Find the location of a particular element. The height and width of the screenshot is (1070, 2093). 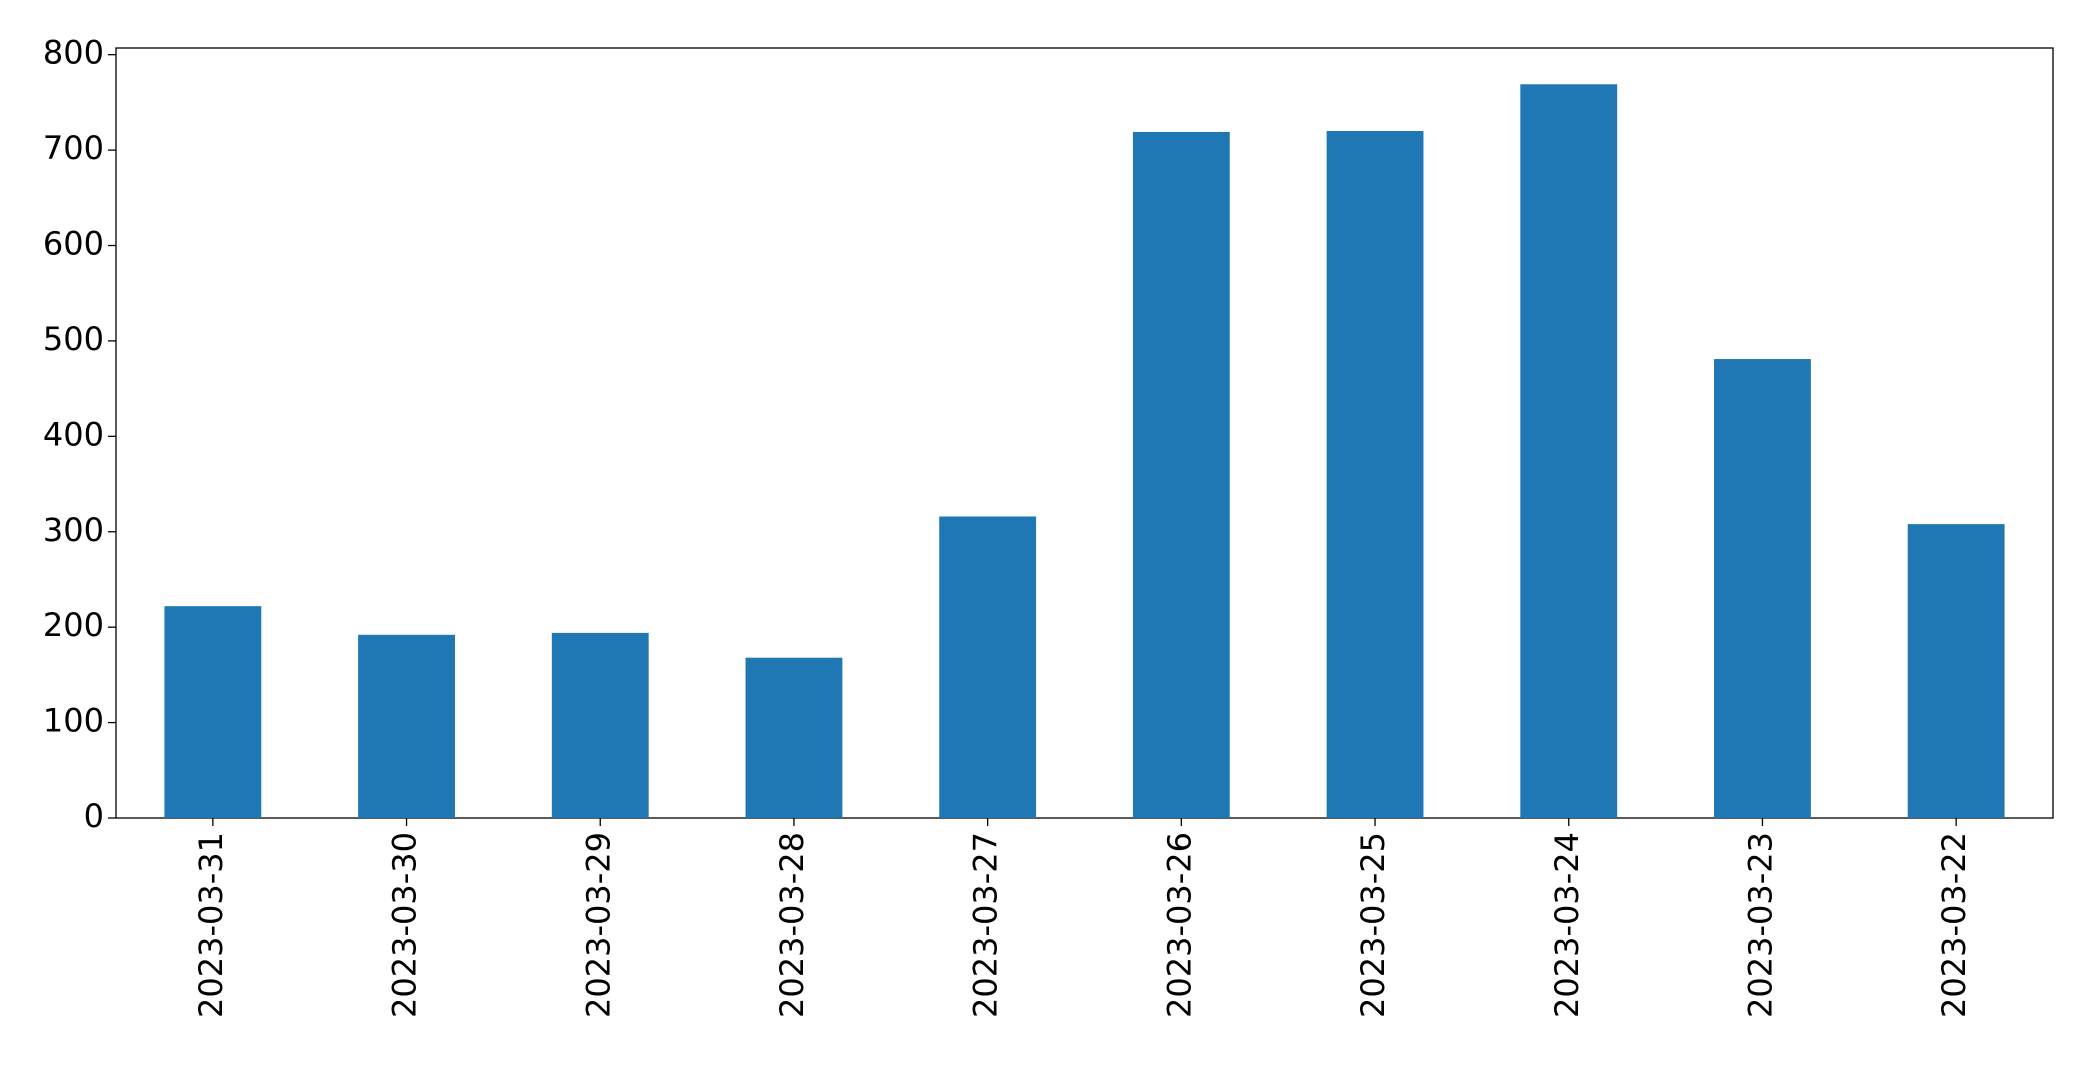

x-tick-label: 2023-03-25 is located at coordinates (1373, 925).